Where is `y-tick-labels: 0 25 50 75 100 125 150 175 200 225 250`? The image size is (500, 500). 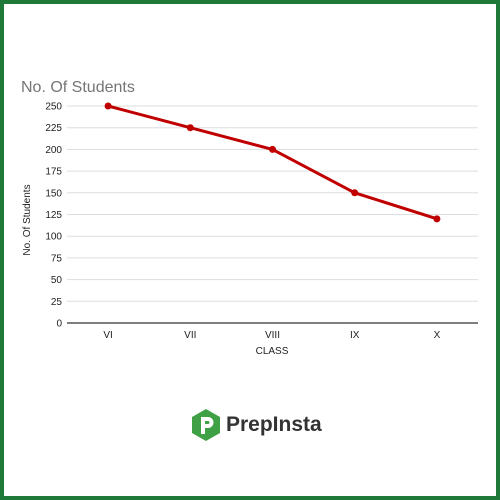
y-tick-labels: 0 25 50 75 100 125 150 175 200 225 250 is located at coordinates (53, 216).